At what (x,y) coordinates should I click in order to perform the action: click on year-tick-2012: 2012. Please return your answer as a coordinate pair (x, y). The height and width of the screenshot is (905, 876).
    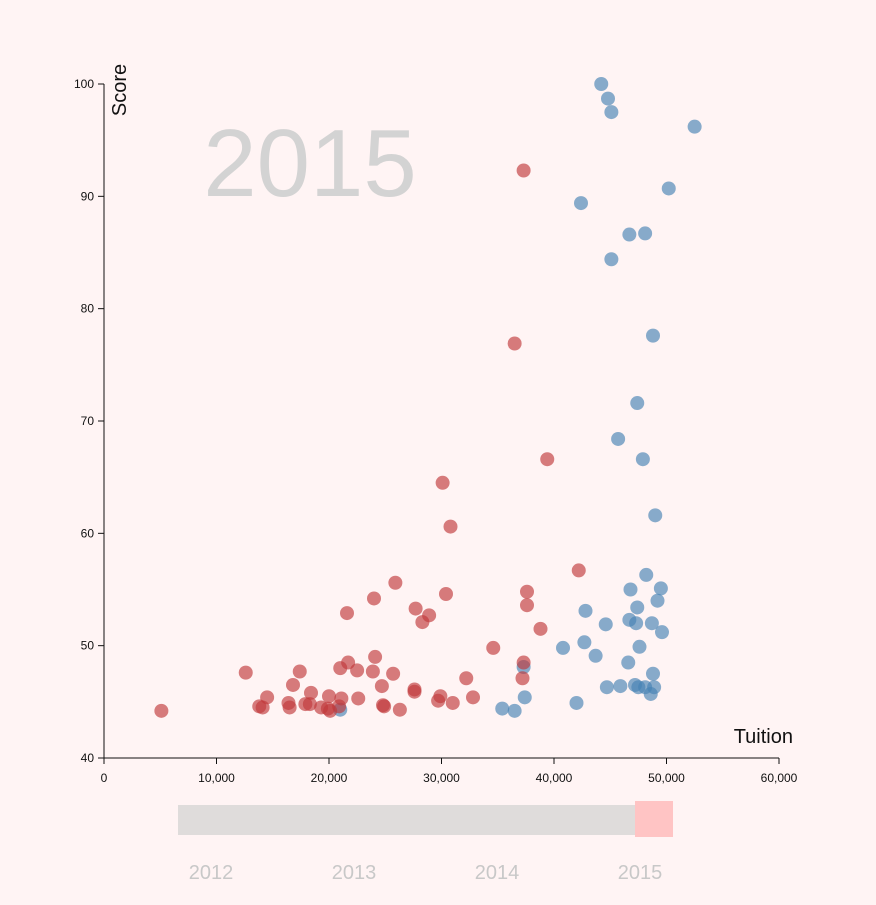
    Looking at the image, I should click on (211, 873).